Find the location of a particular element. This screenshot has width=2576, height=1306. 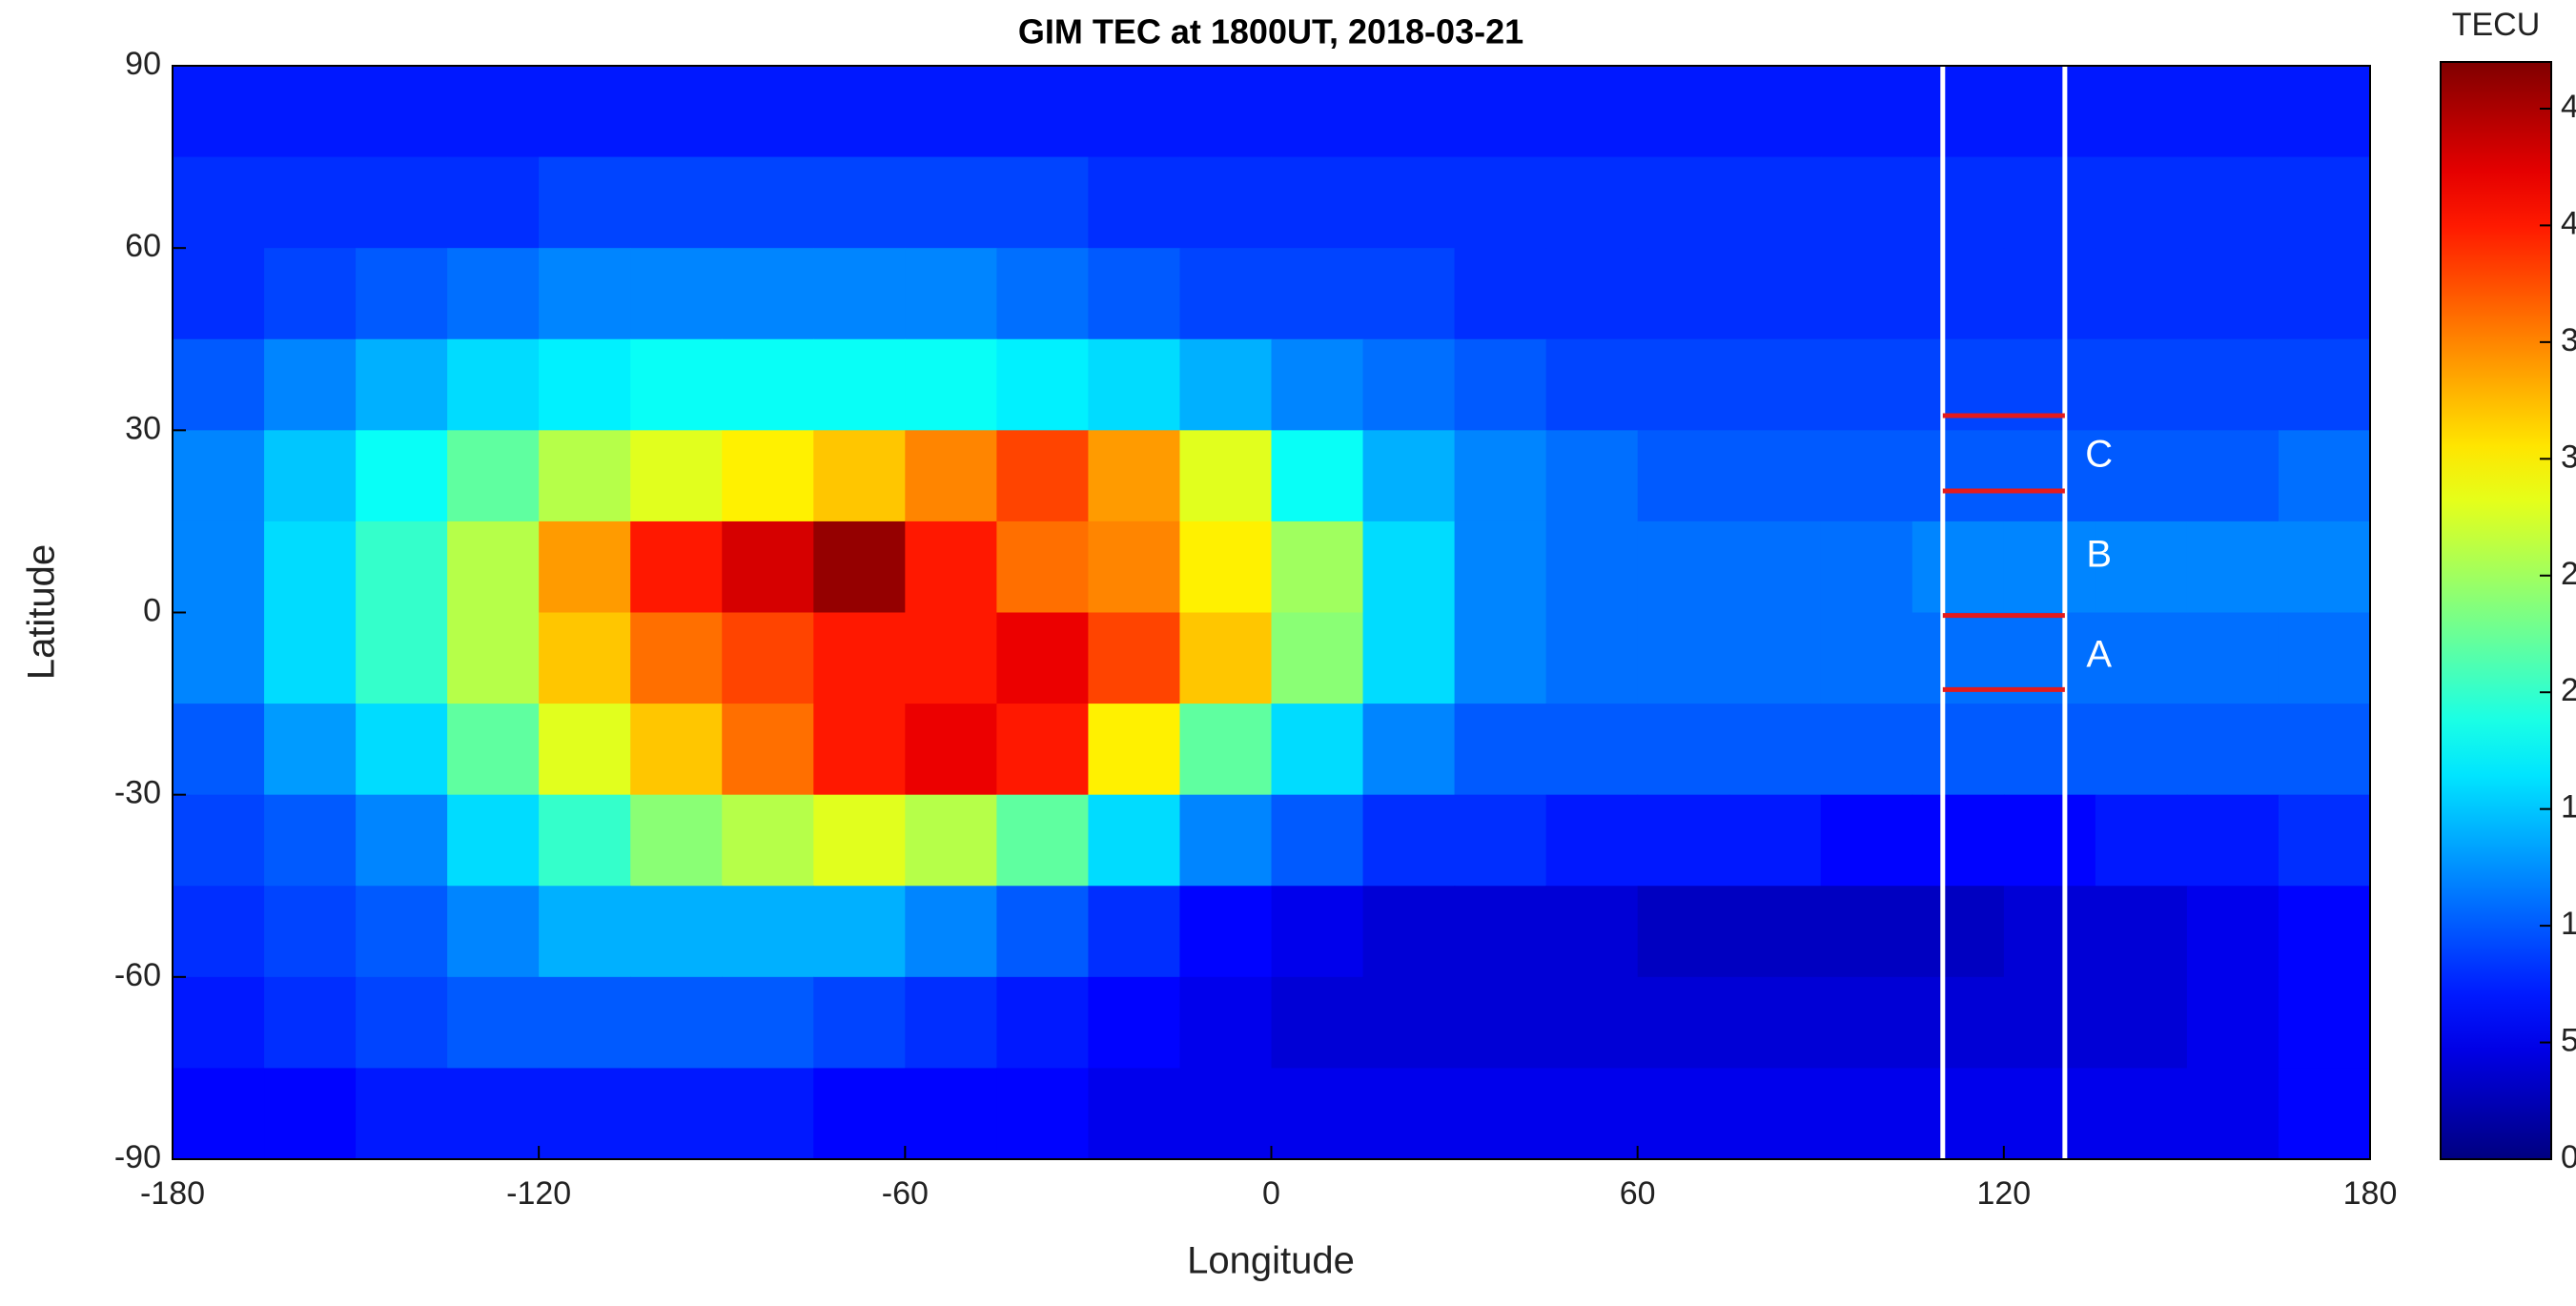

colorbar-label: TECU is located at coordinates (2496, 25).